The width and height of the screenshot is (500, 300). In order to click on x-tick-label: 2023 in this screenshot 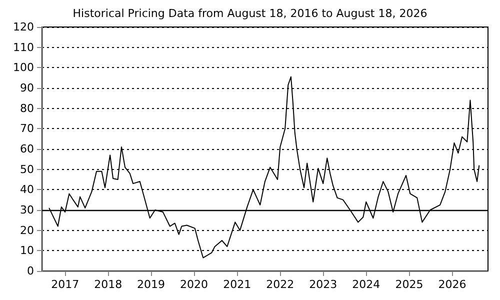, I will do `click(323, 284)`.